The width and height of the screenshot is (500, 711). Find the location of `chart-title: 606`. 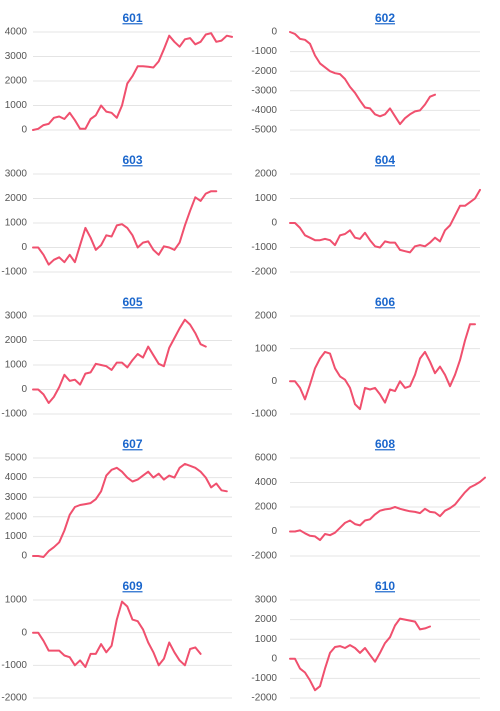

chart-title: 606 is located at coordinates (385, 302).